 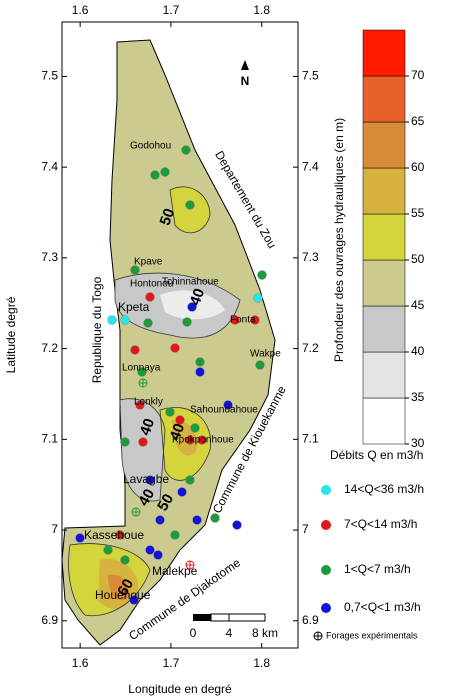 What do you see at coordinates (224, 410) in the screenshot?
I see `place-label: Sahoundahoue` at bounding box center [224, 410].